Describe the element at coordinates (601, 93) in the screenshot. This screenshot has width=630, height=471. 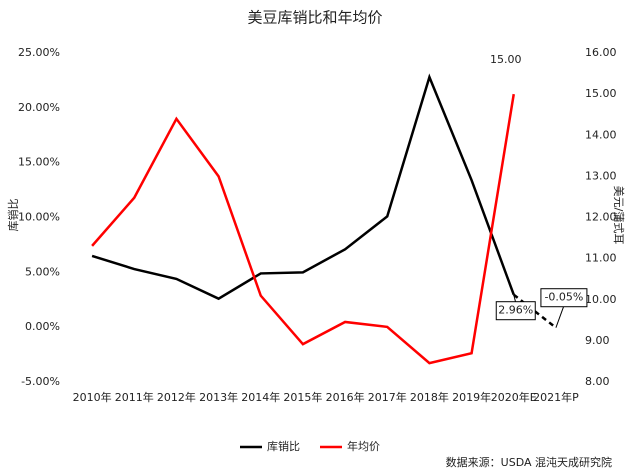
I see `y2-tick-label: 15.00` at that location.